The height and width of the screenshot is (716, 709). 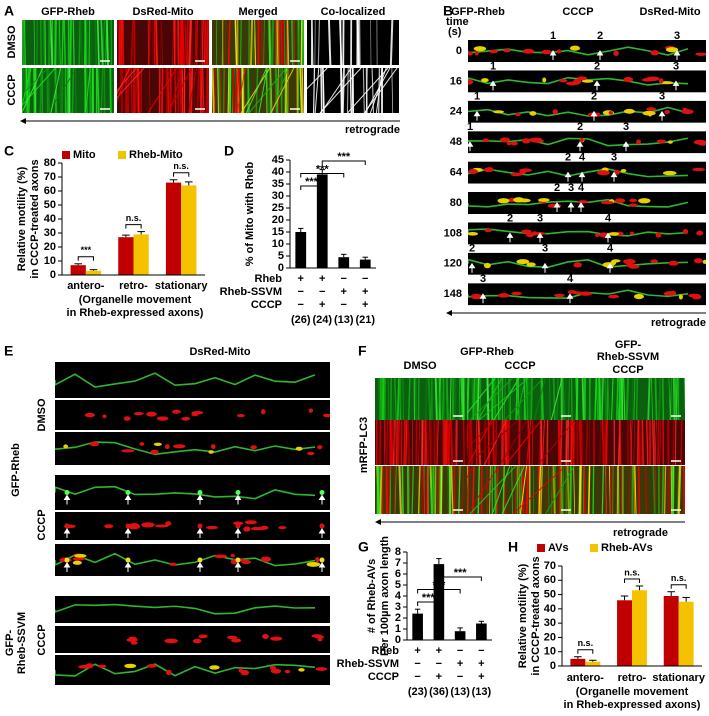 I want to click on marker-number: 3, so click(x=571, y=188).